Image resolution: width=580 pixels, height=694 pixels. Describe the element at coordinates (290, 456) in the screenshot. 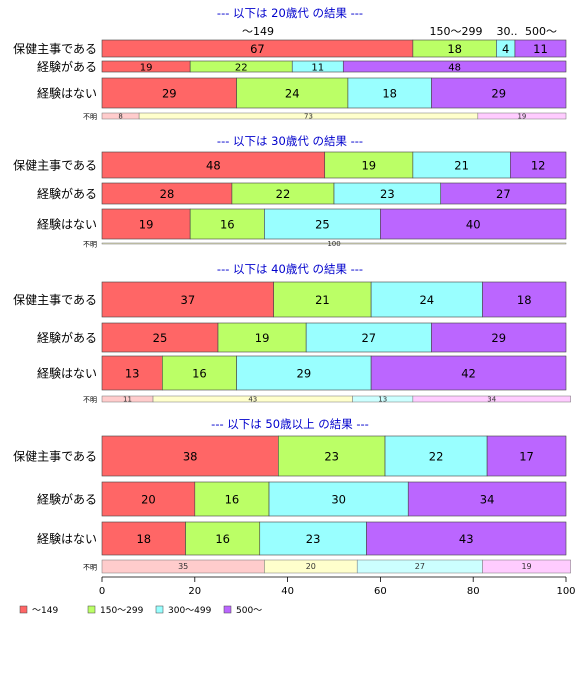

I see `bar-row: 保健主事である 38 23 22 17` at that location.